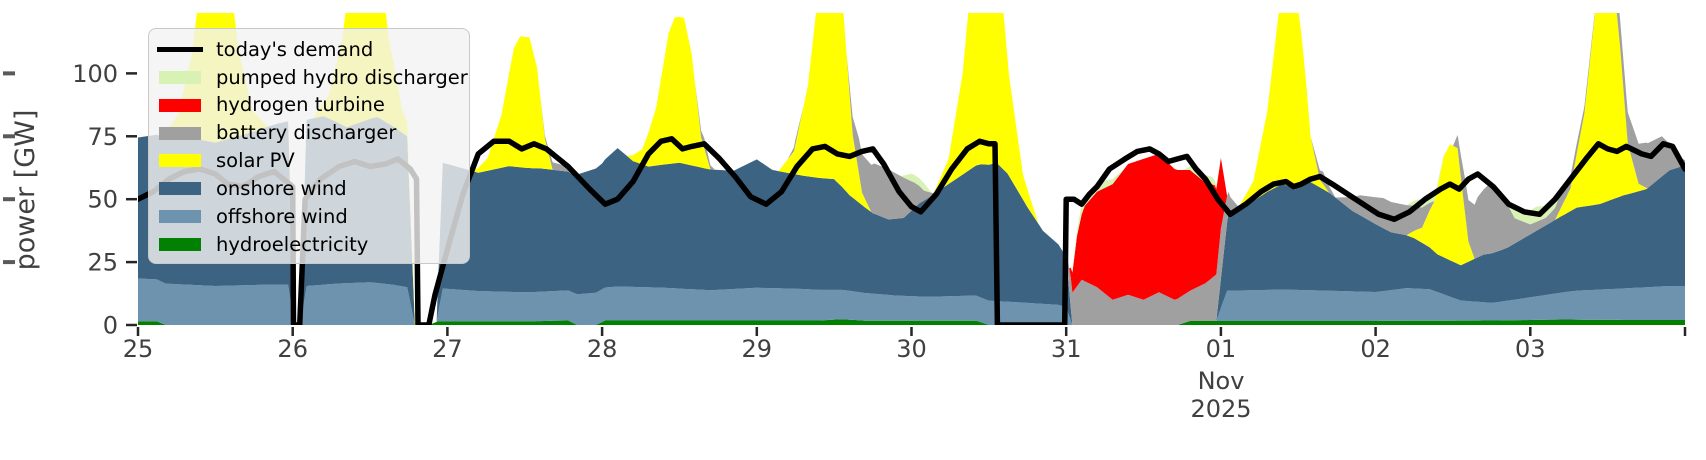 The width and height of the screenshot is (1706, 460). What do you see at coordinates (1066, 349) in the screenshot?
I see `x-tick-label: 31` at bounding box center [1066, 349].